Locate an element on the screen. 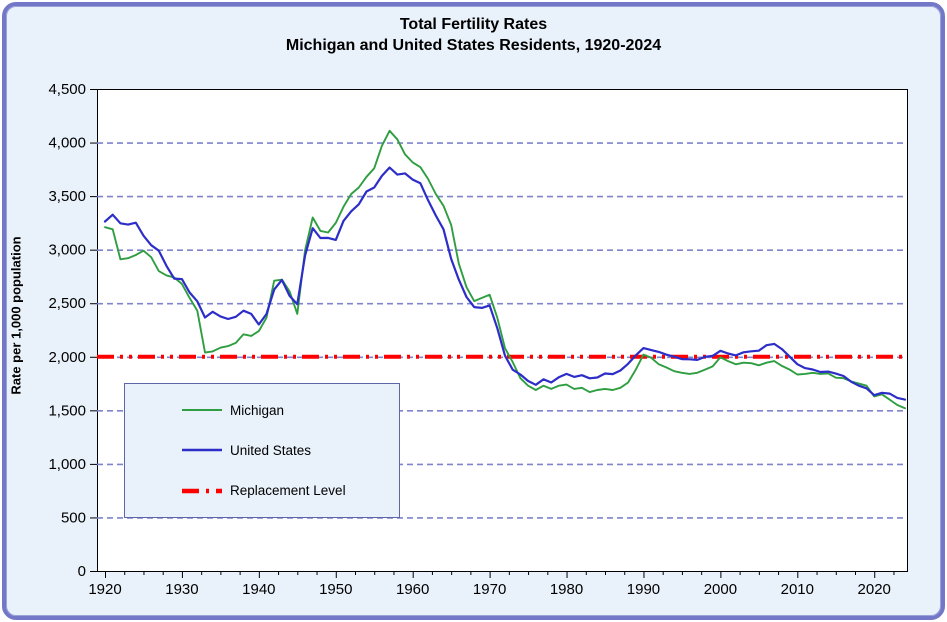 The height and width of the screenshot is (622, 947). x-tick-label-1950: 1950 is located at coordinates (335, 589).